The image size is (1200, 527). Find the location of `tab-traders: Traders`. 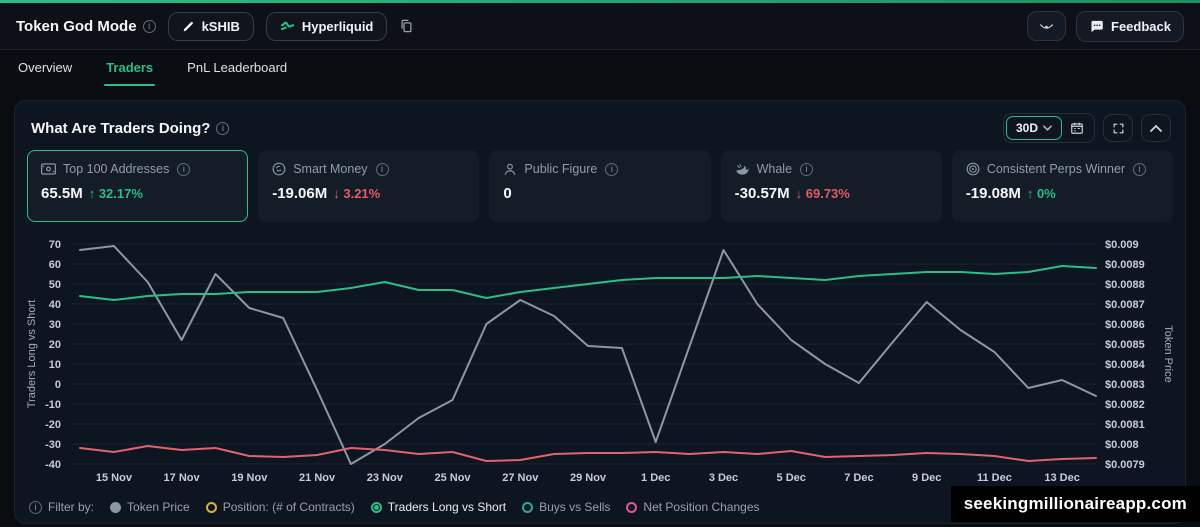

tab-traders: Traders is located at coordinates (130, 68).